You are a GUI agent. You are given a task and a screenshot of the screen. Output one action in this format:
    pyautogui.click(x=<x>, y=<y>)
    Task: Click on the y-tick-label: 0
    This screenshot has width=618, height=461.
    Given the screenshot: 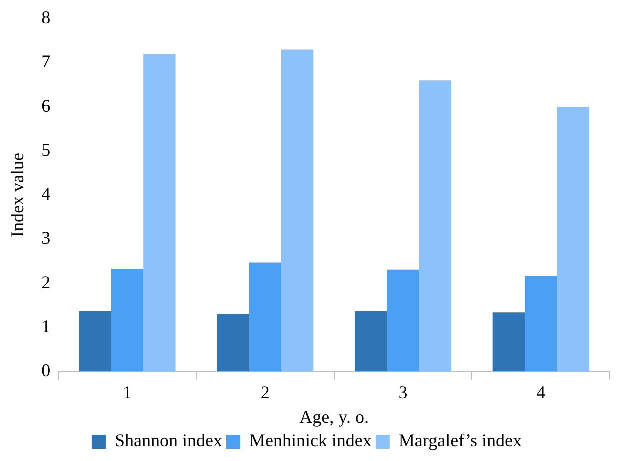 What is the action you would take?
    pyautogui.click(x=46, y=370)
    